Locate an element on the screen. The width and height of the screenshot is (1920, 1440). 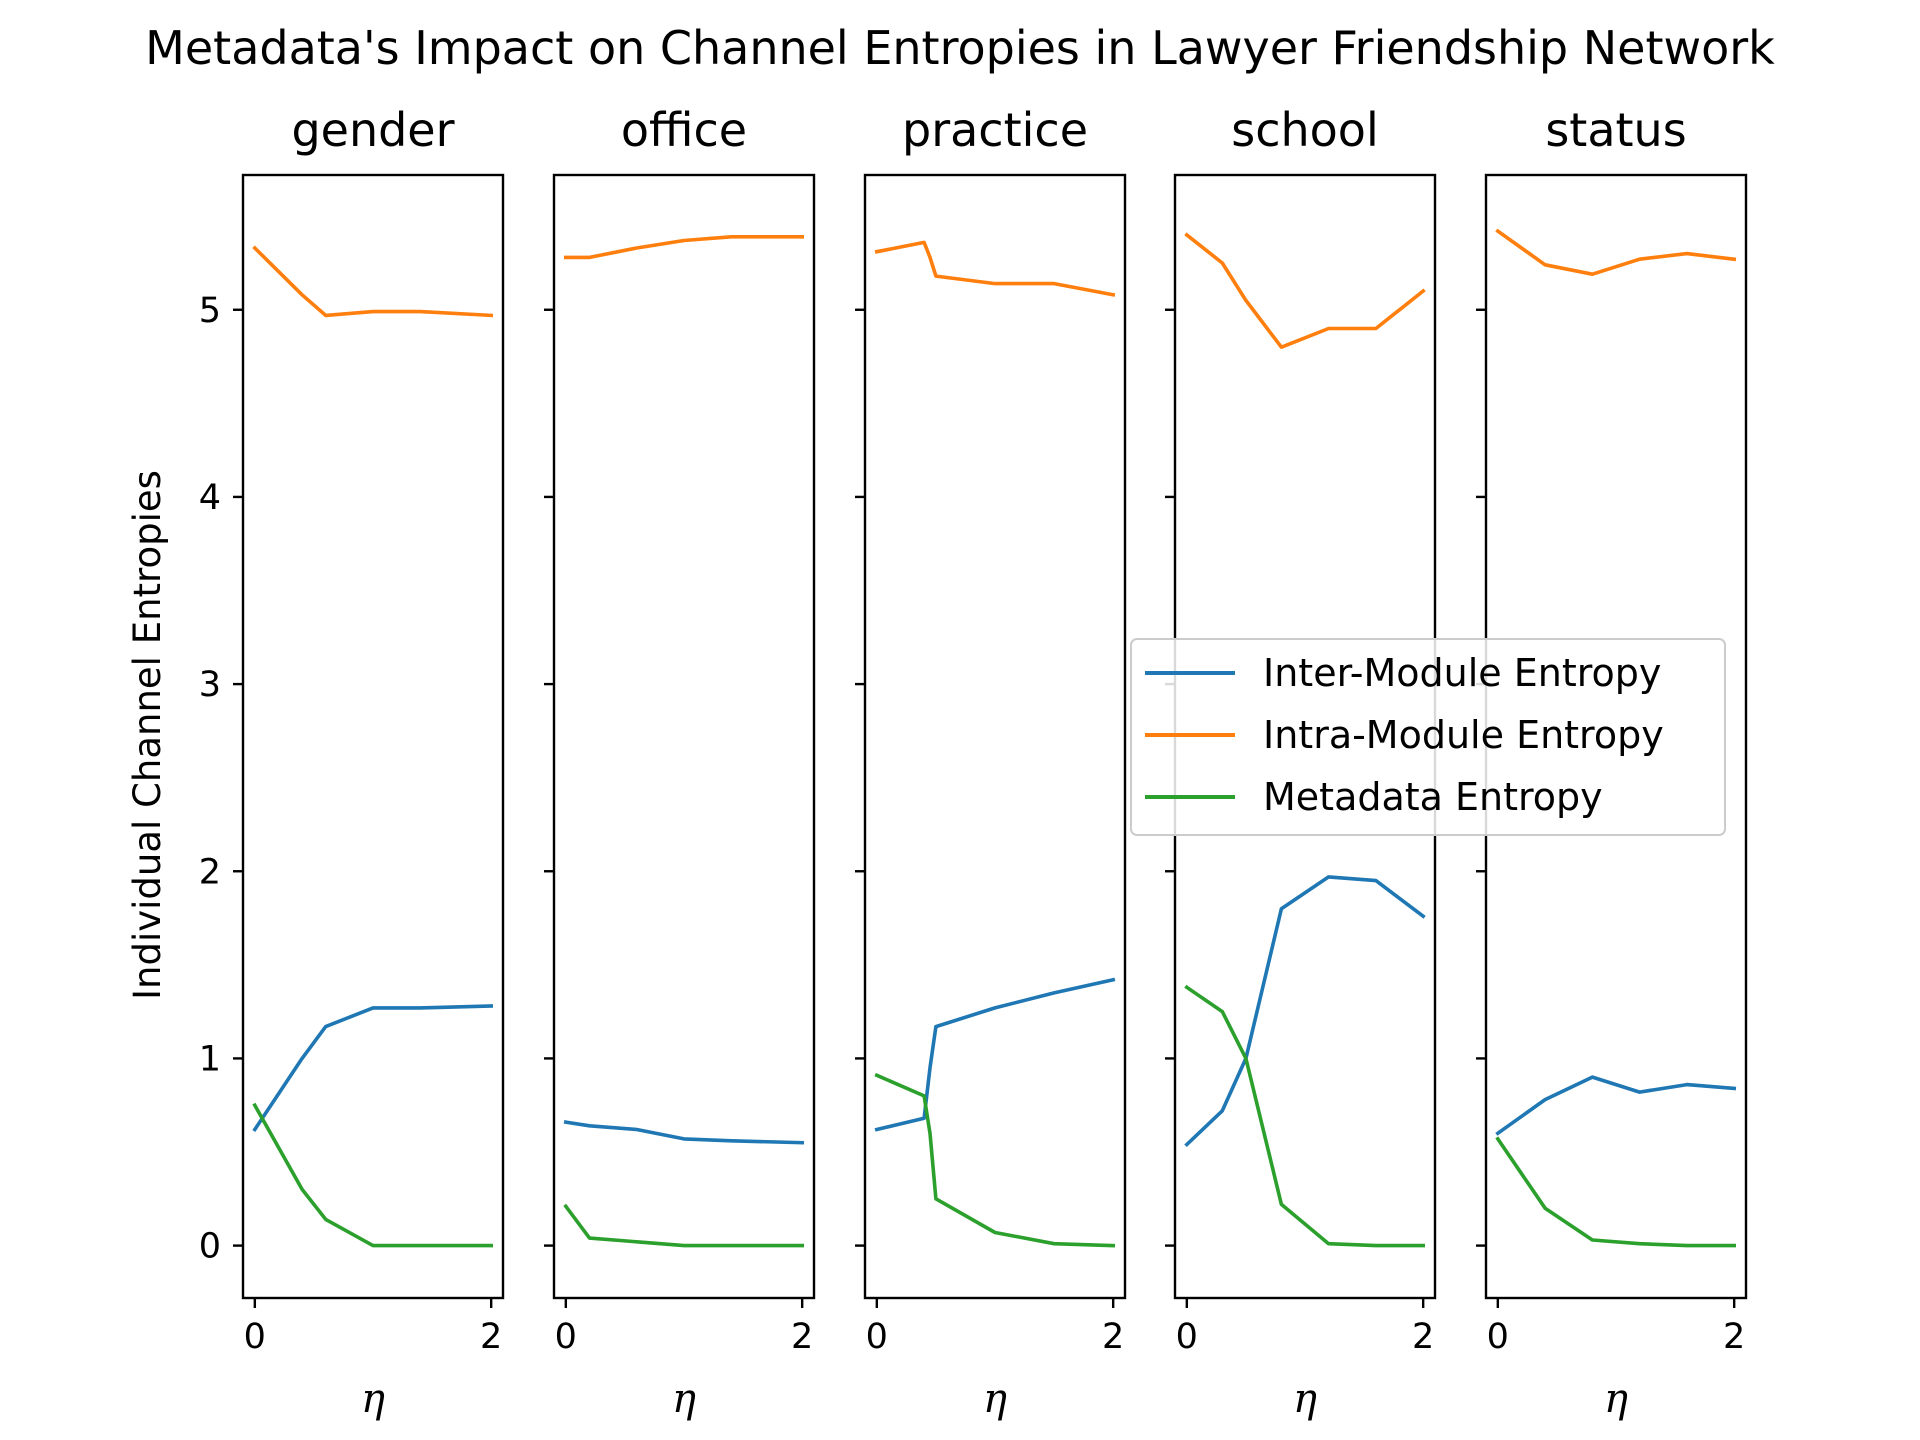
panel-title-status: status is located at coordinates (1615, 130).